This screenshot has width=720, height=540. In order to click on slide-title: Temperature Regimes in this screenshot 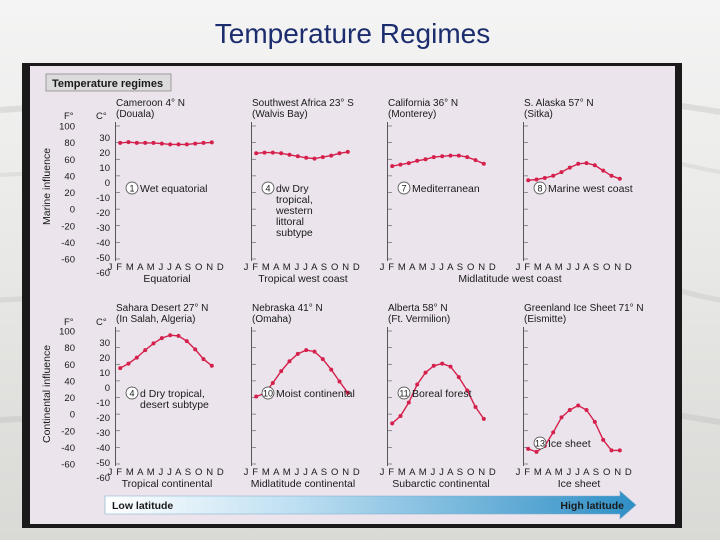, I will do `click(352, 33)`.